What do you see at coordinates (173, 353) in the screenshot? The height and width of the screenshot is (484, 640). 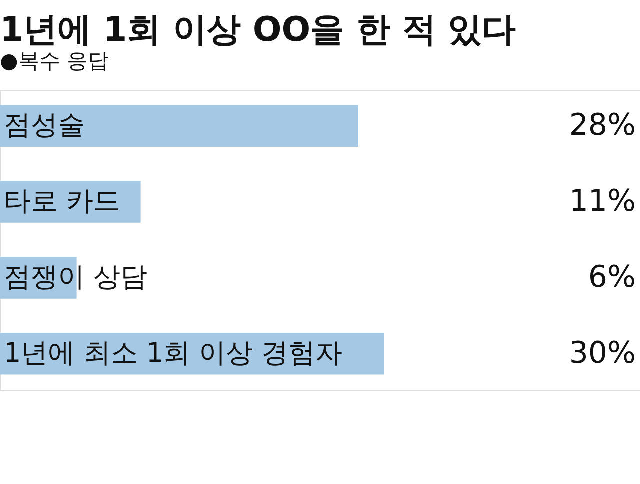 I see `y-tick-label: 1년에 최소 1회 이상 경험자` at bounding box center [173, 353].